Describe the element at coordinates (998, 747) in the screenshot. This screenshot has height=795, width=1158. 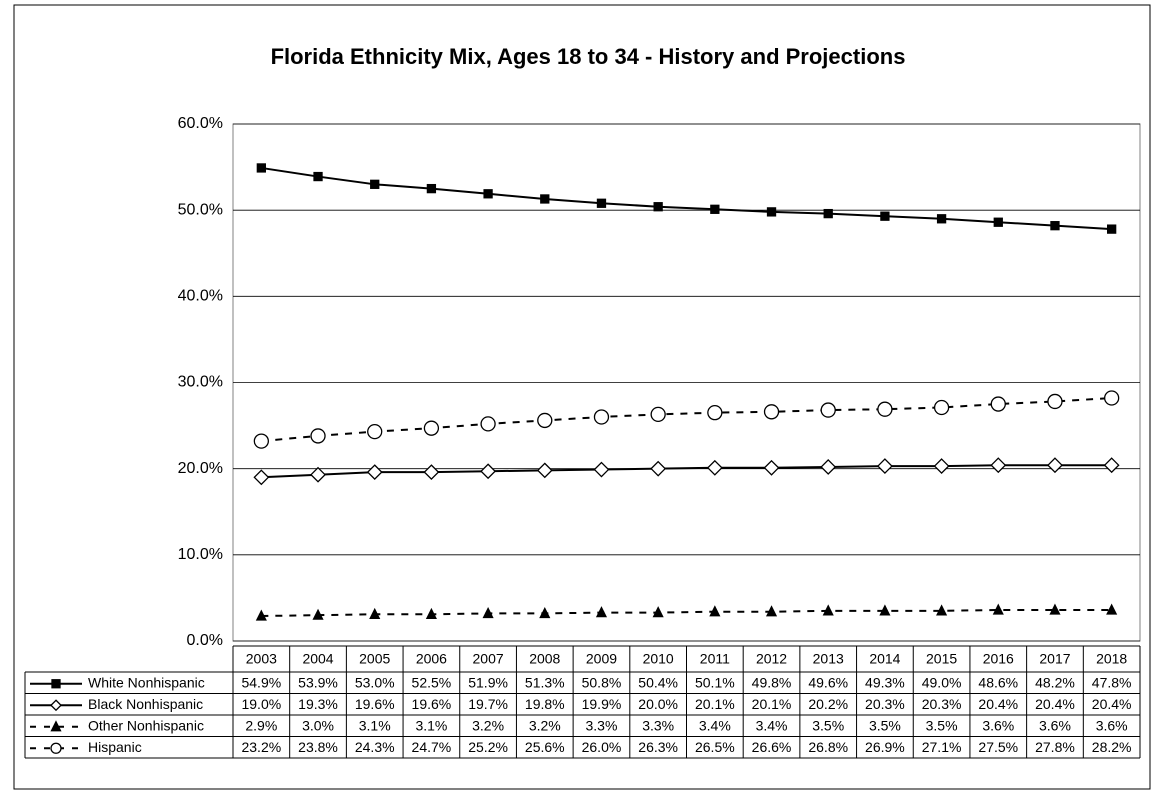
I see `table-cell: 27.5%` at that location.